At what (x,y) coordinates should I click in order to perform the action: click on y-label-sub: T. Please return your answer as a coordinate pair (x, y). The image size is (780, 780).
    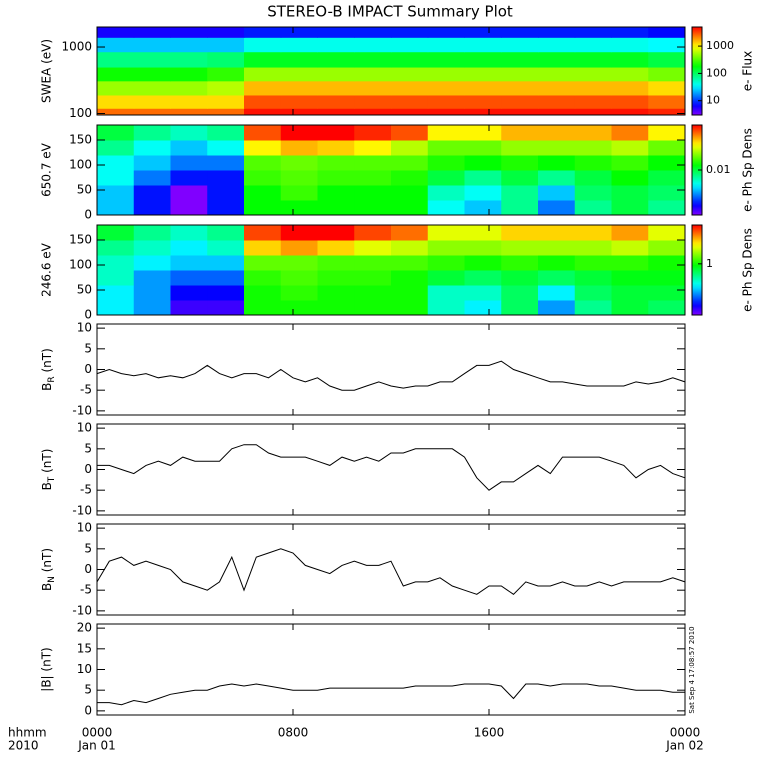
    Looking at the image, I should click on (52, 479).